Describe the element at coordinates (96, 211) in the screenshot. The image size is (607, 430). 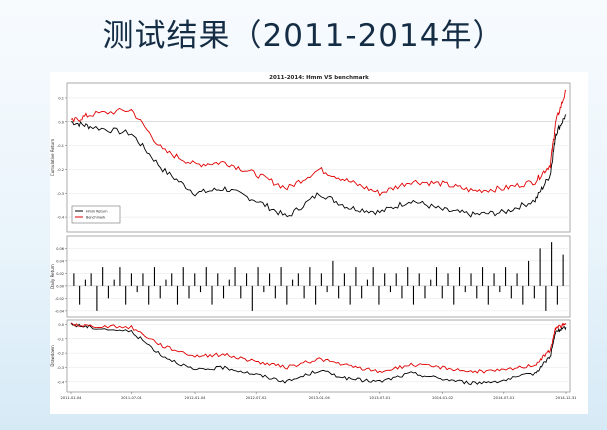
I see `legend-entry: Hmm Return` at that location.